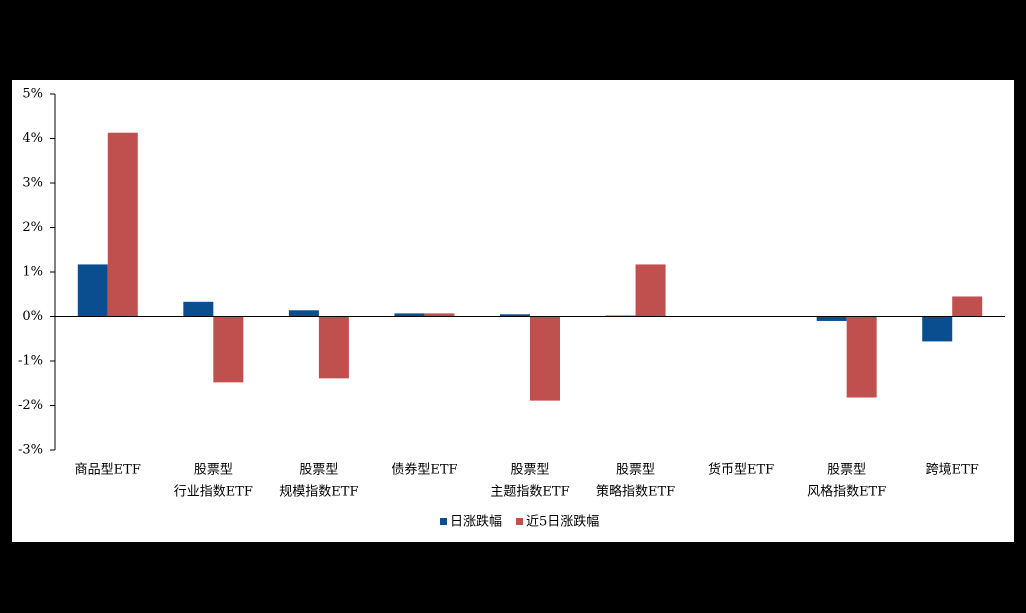  What do you see at coordinates (30, 361) in the screenshot?
I see `y-tick-label: -1%` at bounding box center [30, 361].